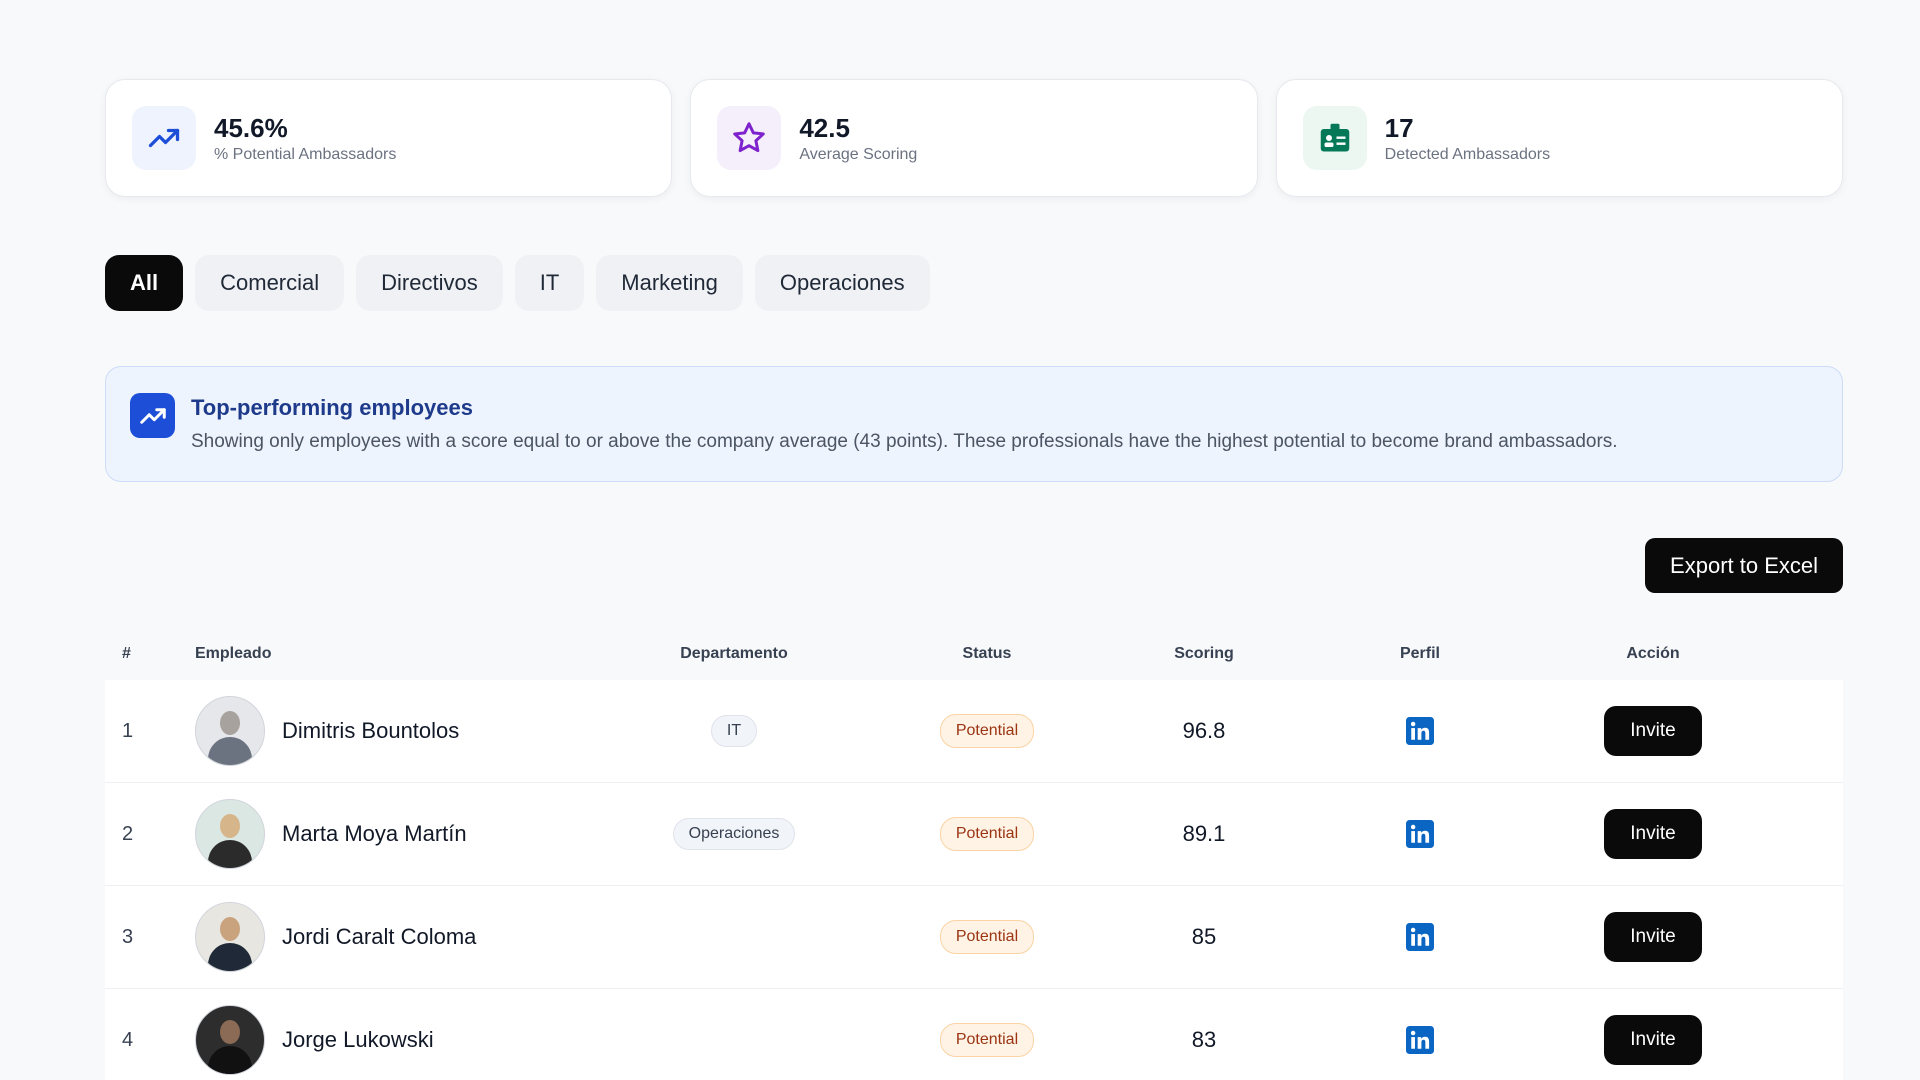 The width and height of the screenshot is (1920, 1080). I want to click on table-row: 3 Jordi Caralt Coloma Potential 85, so click(974, 937).